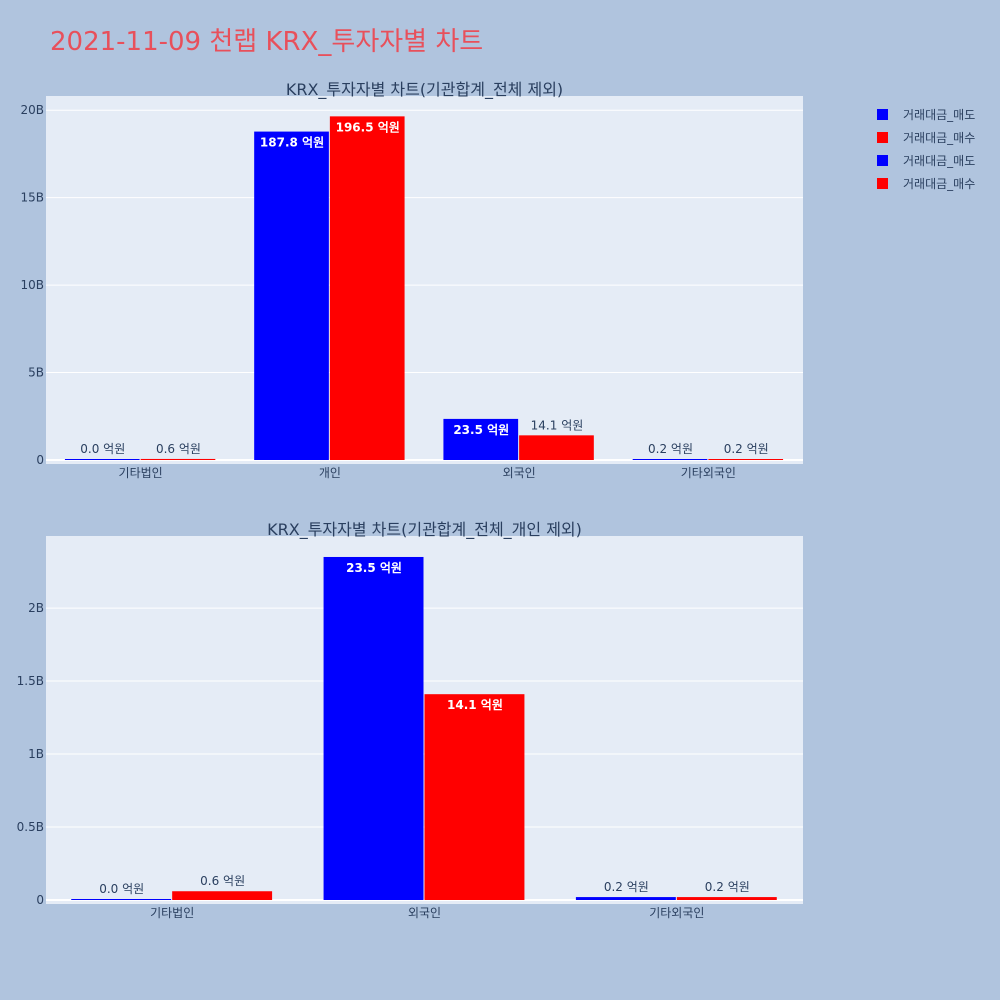 This screenshot has width=1000, height=1000. What do you see at coordinates (36, 608) in the screenshot?
I see `y-tick-label: 2B` at bounding box center [36, 608].